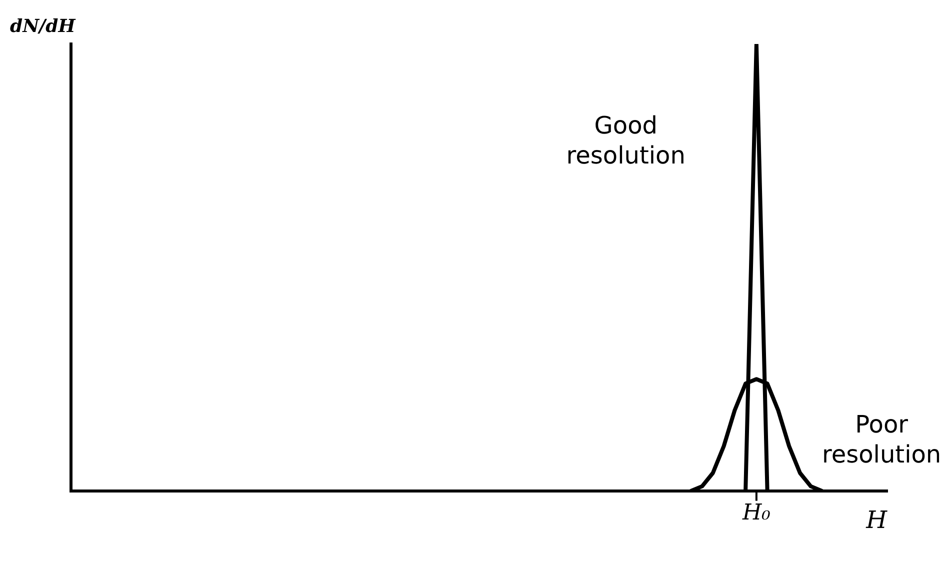  I want to click on y-axis-title: dN/dH, so click(43, 27).